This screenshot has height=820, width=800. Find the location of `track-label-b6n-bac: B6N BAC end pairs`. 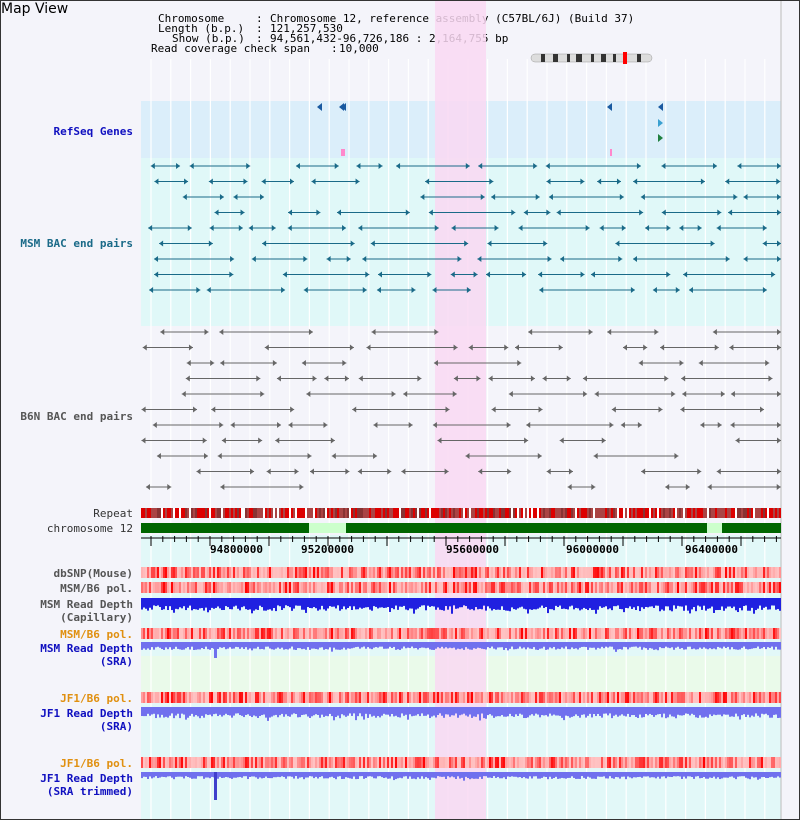

track-label-b6n-bac: B6N BAC end pairs is located at coordinates (76, 416).